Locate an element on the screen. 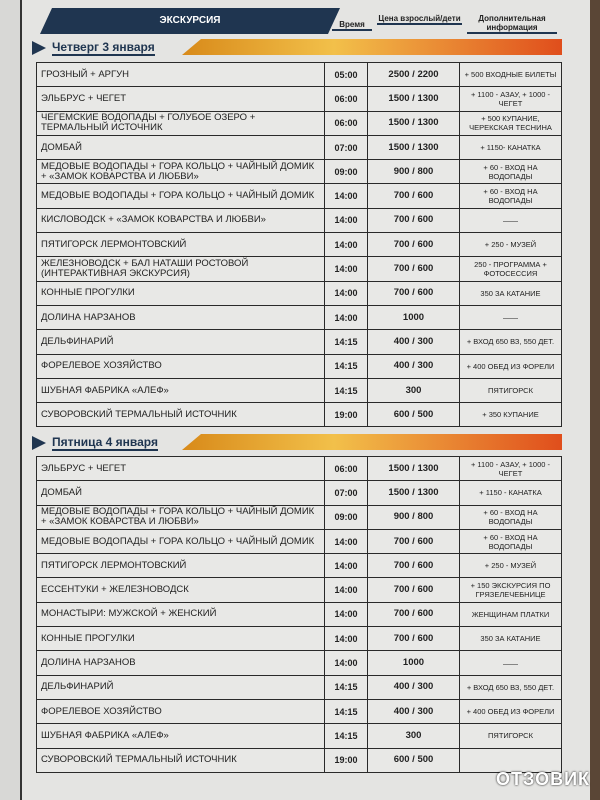 The height and width of the screenshot is (800, 600). price-column-header: Цена взрослый/дети is located at coordinates (419, 19).